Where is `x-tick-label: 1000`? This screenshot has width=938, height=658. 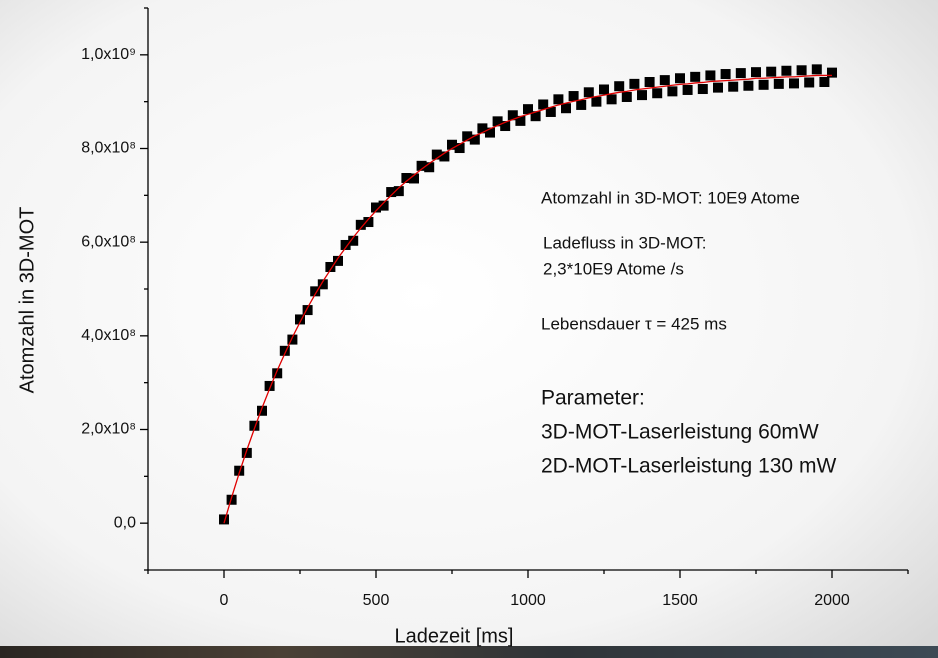 x-tick-label: 1000 is located at coordinates (528, 600).